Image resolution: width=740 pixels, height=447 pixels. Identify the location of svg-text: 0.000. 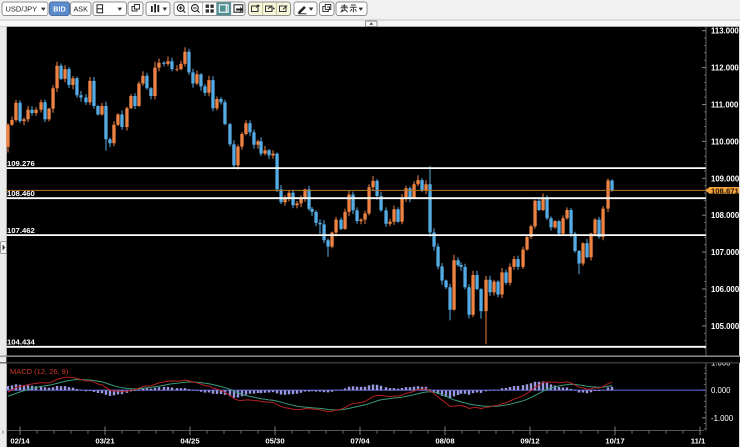
(721, 390).